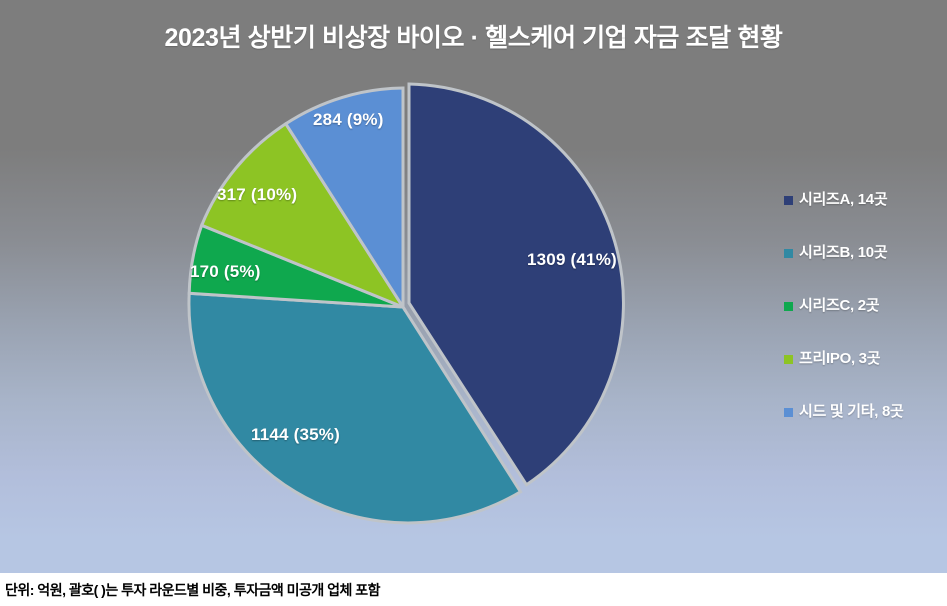  Describe the element at coordinates (864, 216) in the screenshot. I see `legend-item-series-a: 시리즈A, 14곳` at that location.